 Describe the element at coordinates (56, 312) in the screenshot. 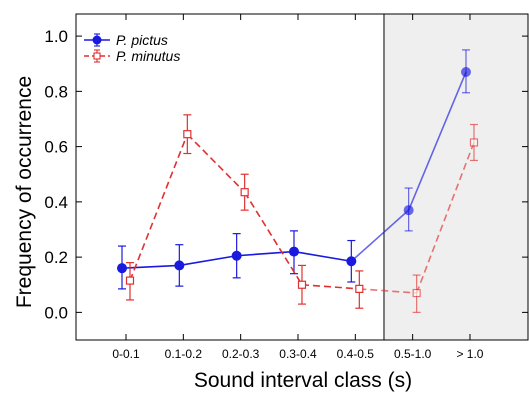

I see `y-tick-label: 0.0` at that location.